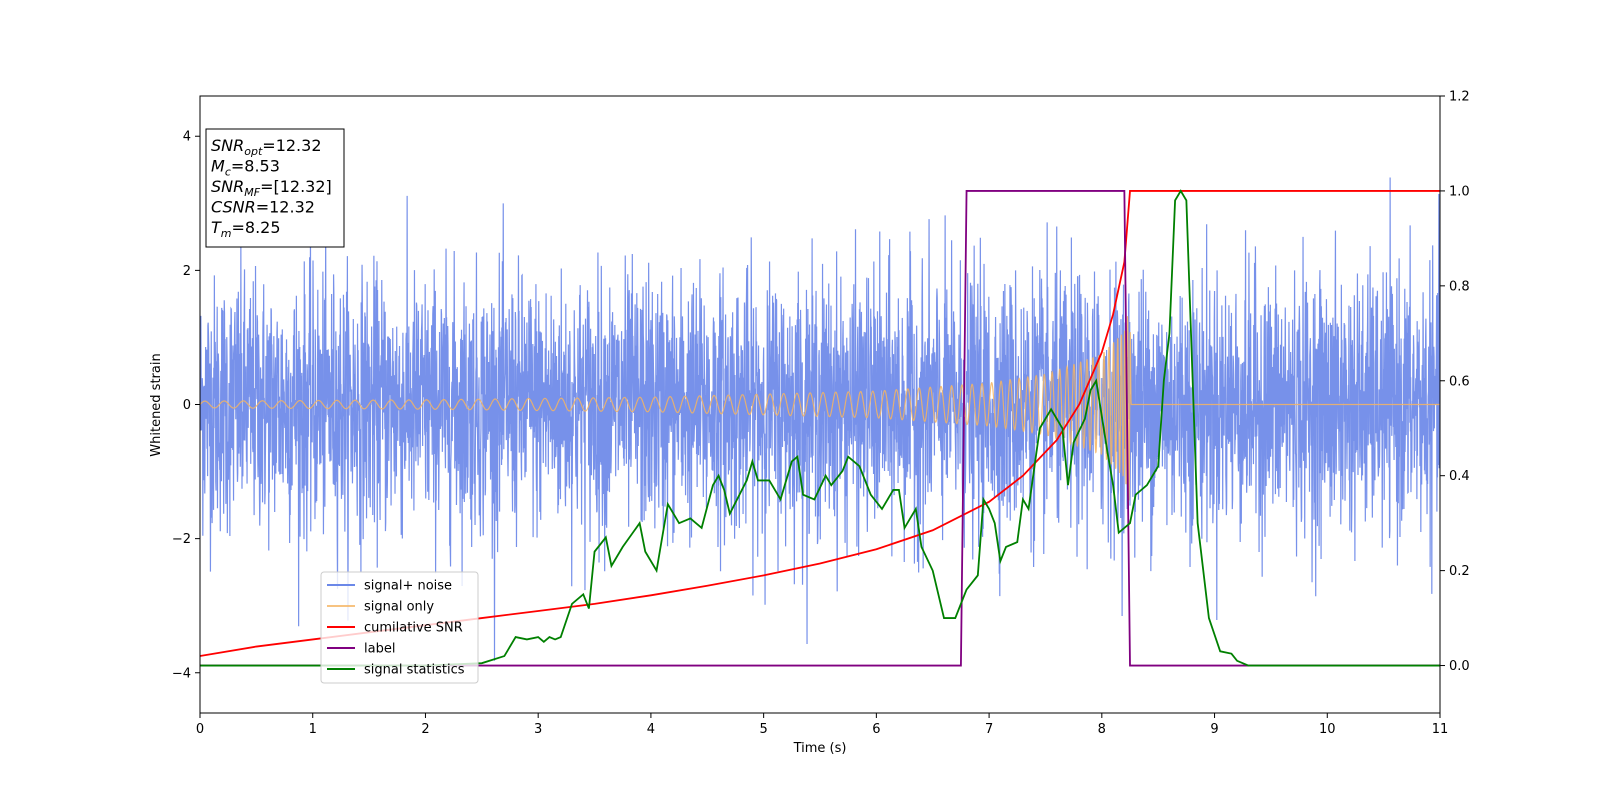 The image size is (1600, 804). I want to click on x-axis-ticks: 0 1 2 3 4 5 6 7 8 9 10 11, so click(822, 725).